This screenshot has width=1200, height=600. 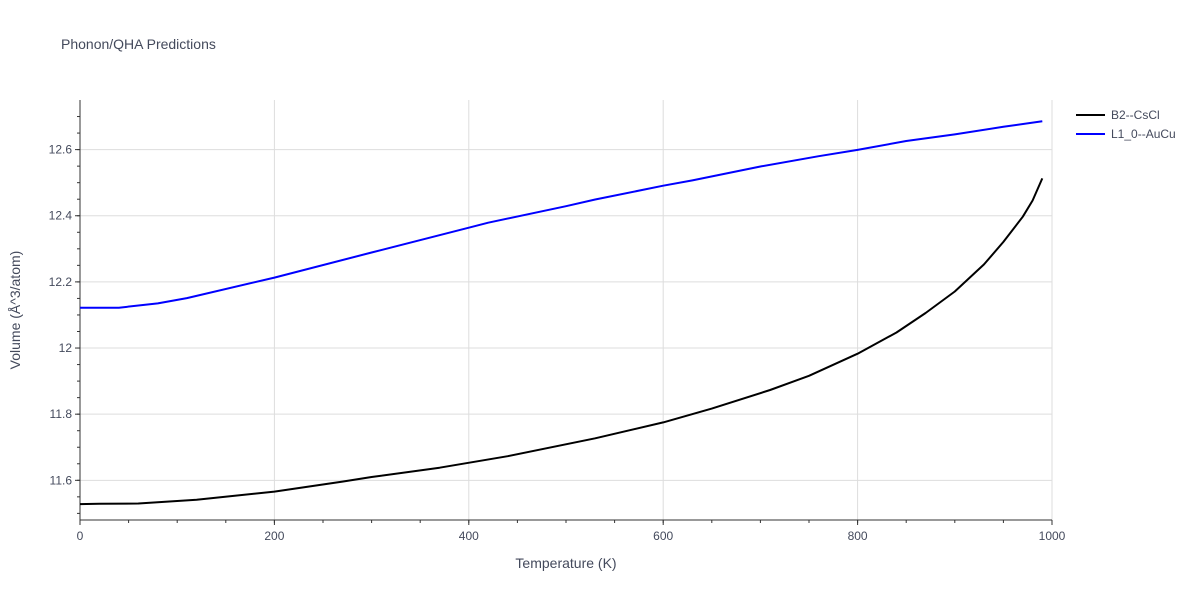 What do you see at coordinates (138, 44) in the screenshot?
I see `chart-title: Phonon/QHA Predictions` at bounding box center [138, 44].